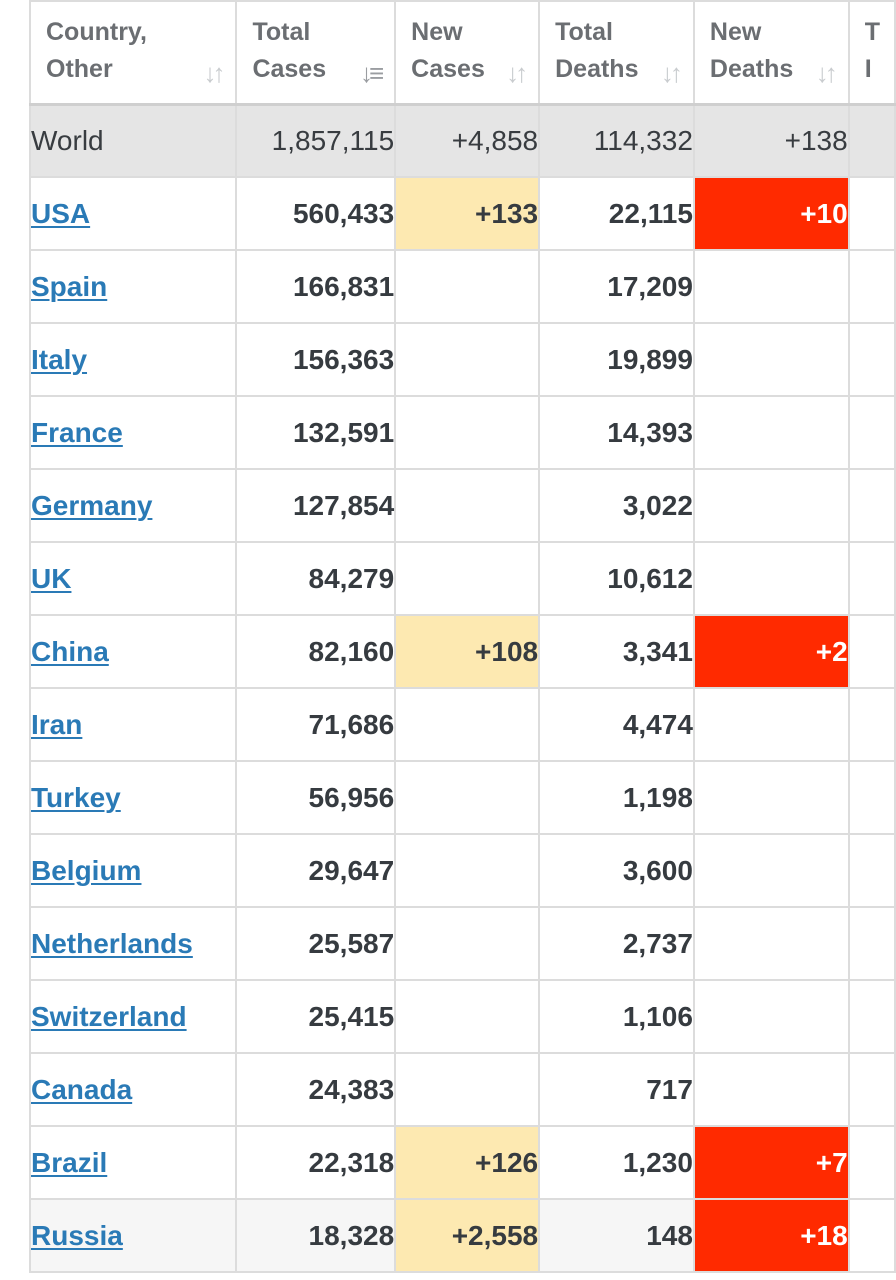  What do you see at coordinates (133, 651) in the screenshot?
I see `country-cell: China` at bounding box center [133, 651].